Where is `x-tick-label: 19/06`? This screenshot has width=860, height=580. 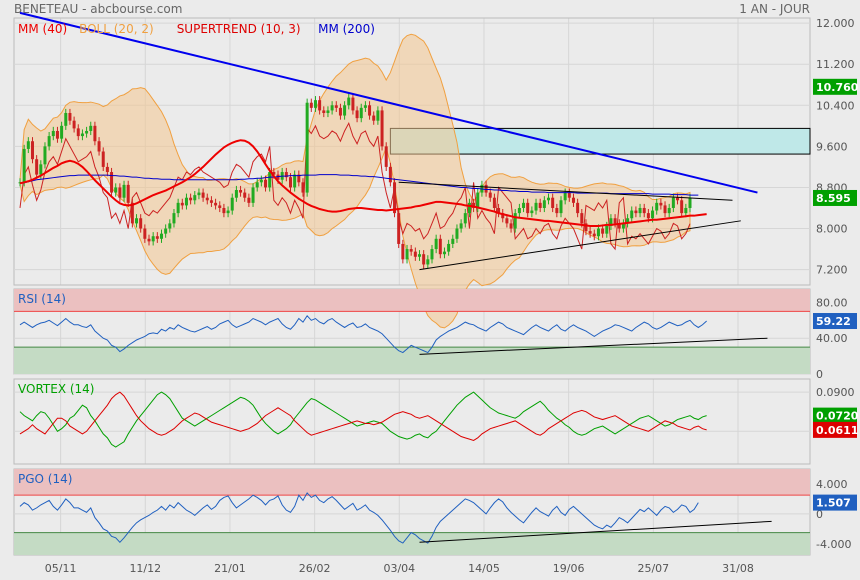 x-tick-label: 19/06 is located at coordinates (569, 568).